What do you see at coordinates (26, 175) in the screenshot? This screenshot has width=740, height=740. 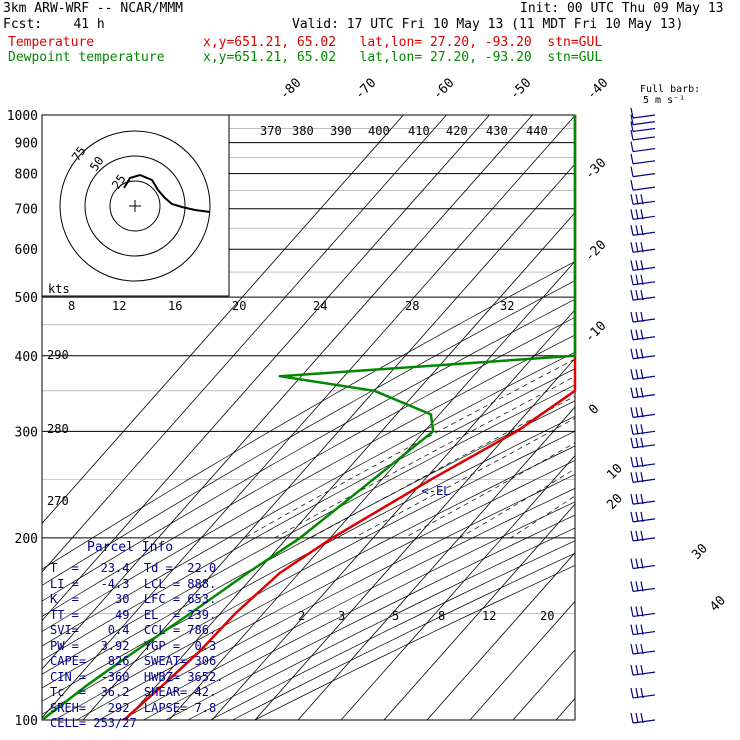 I see `pressure-label-800: 800` at bounding box center [26, 175].